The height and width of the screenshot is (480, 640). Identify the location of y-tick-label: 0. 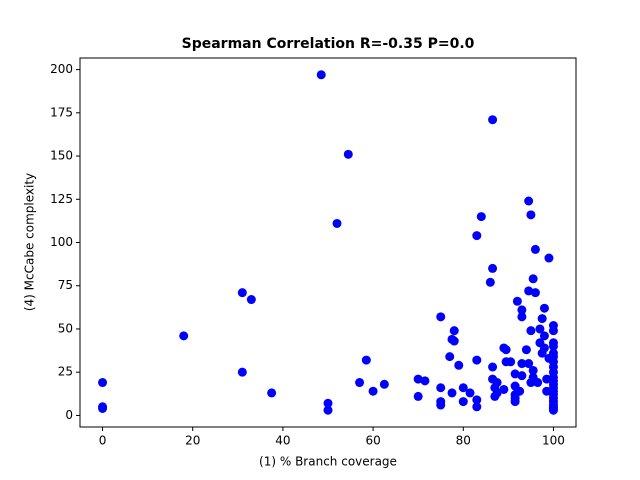
(69, 415).